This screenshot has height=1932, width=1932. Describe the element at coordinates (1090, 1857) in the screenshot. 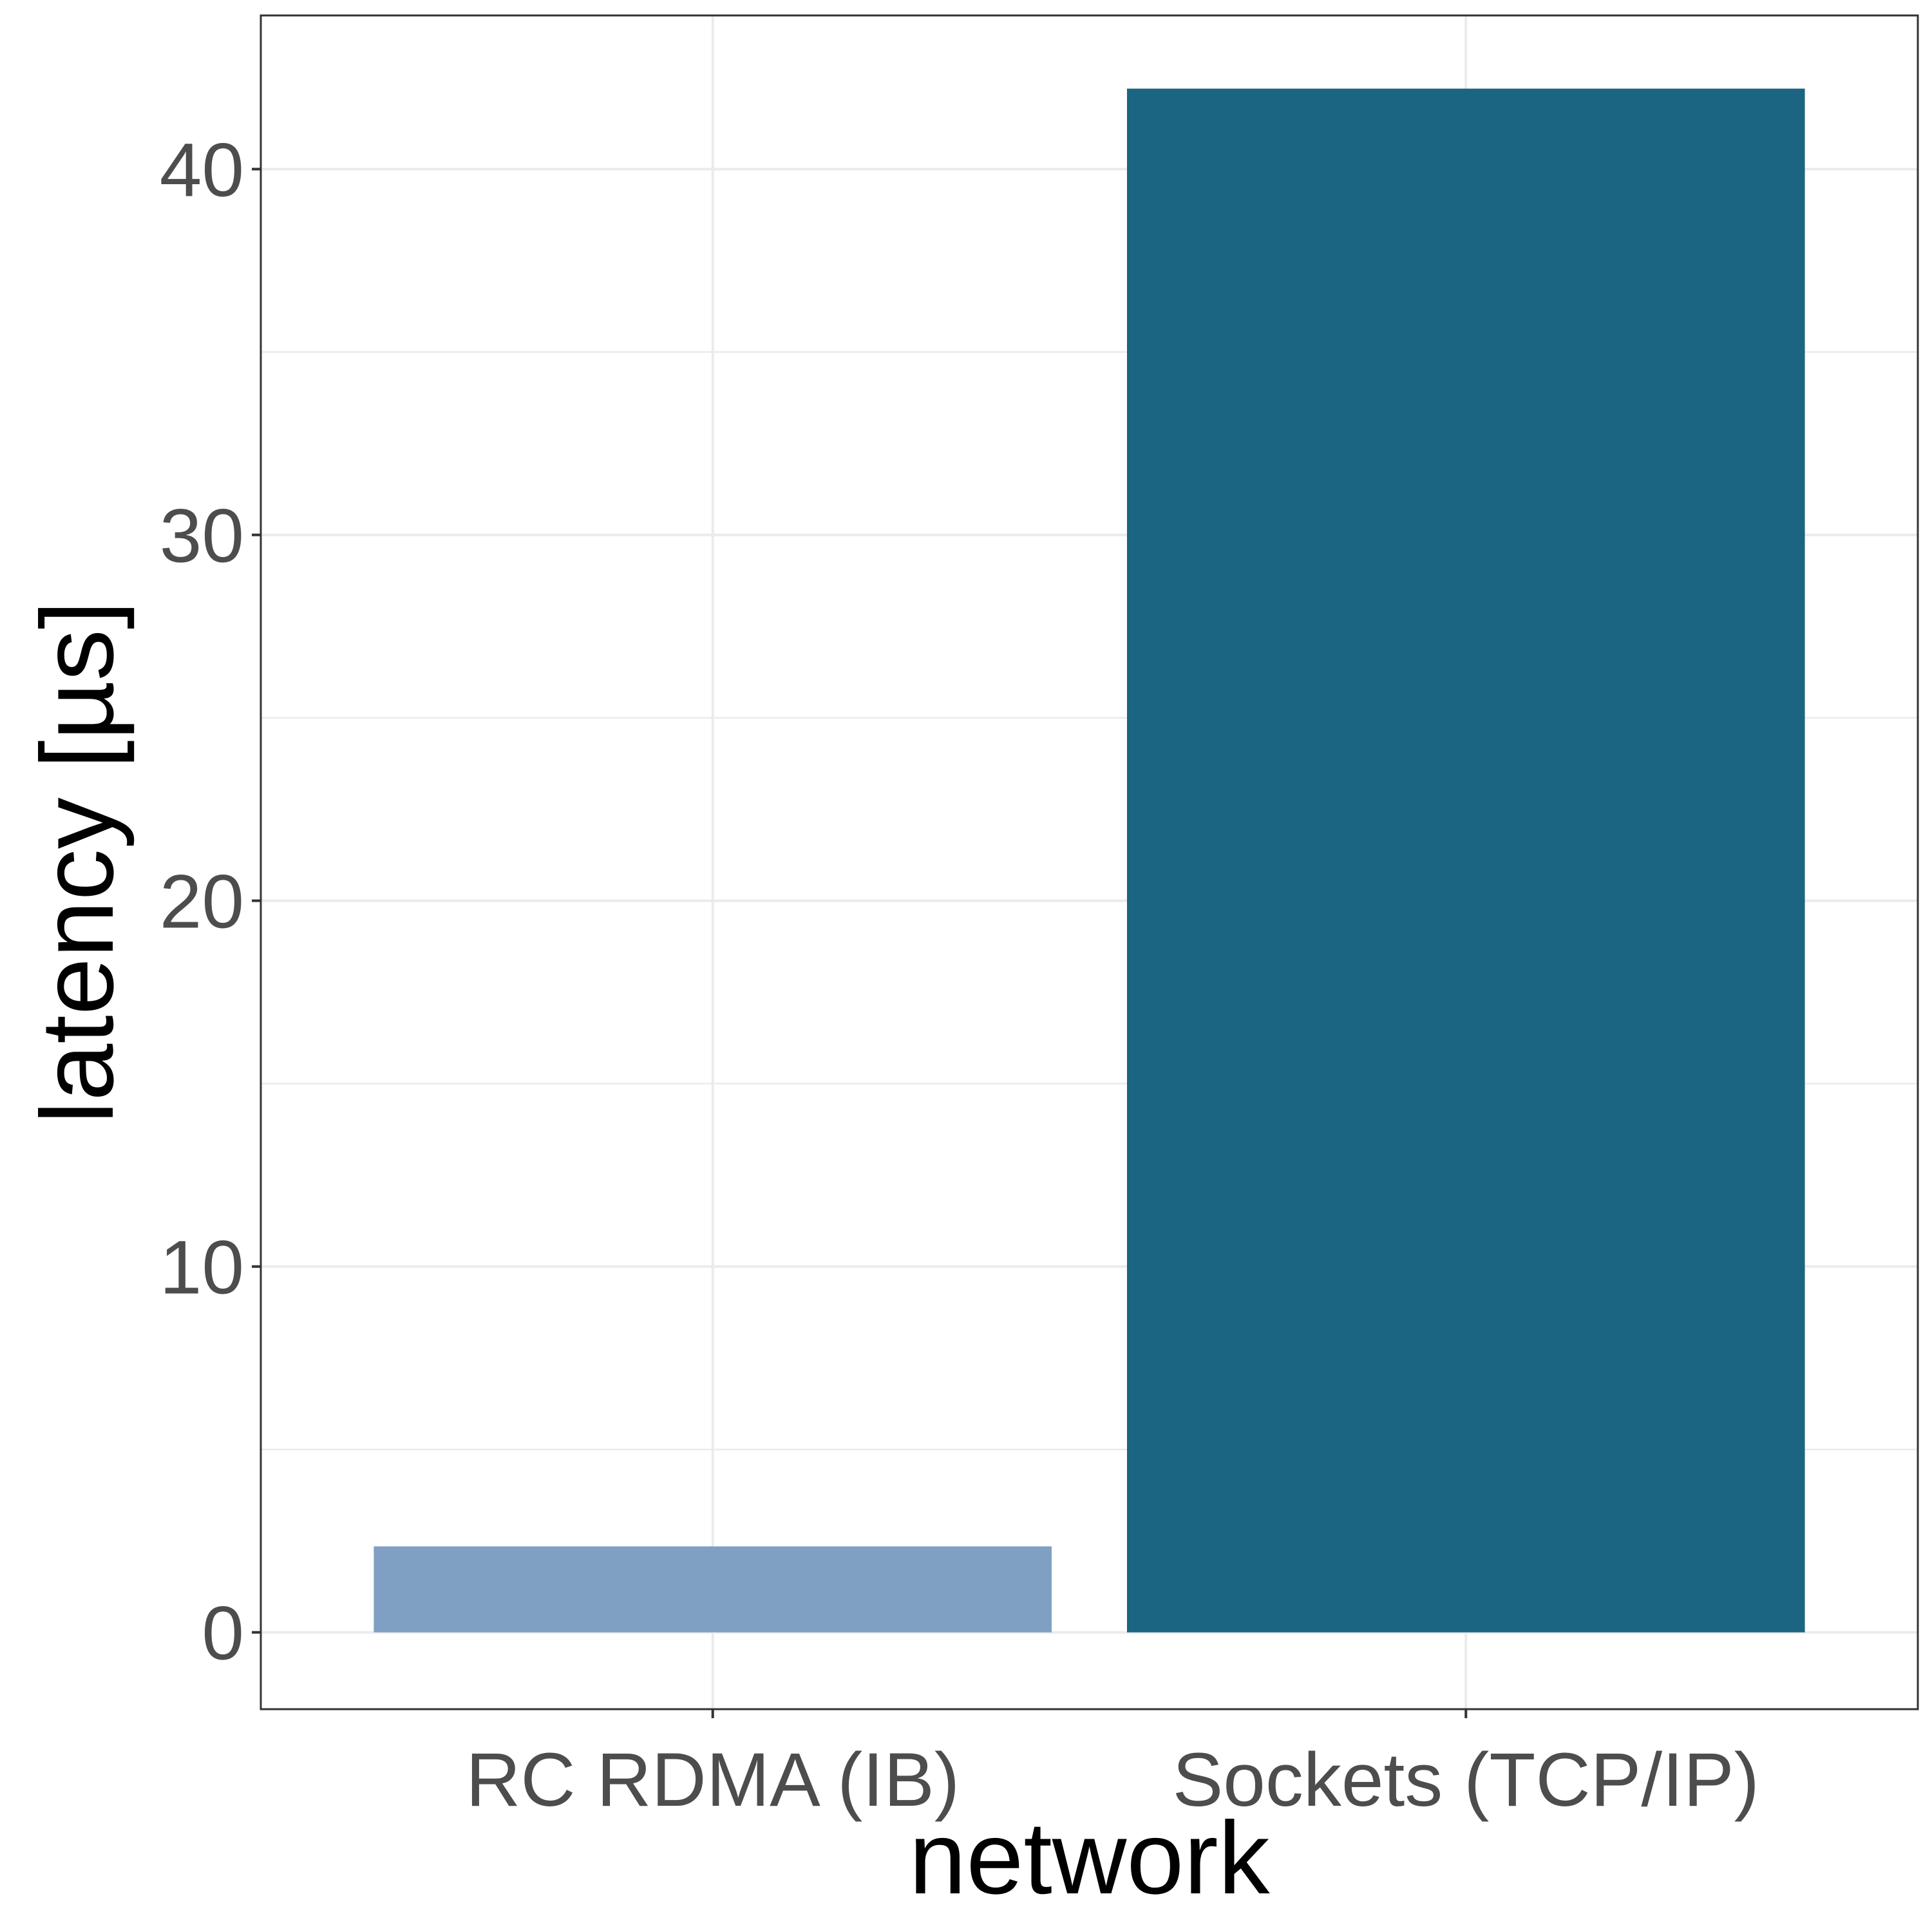

I see `x-axis-title: network` at that location.